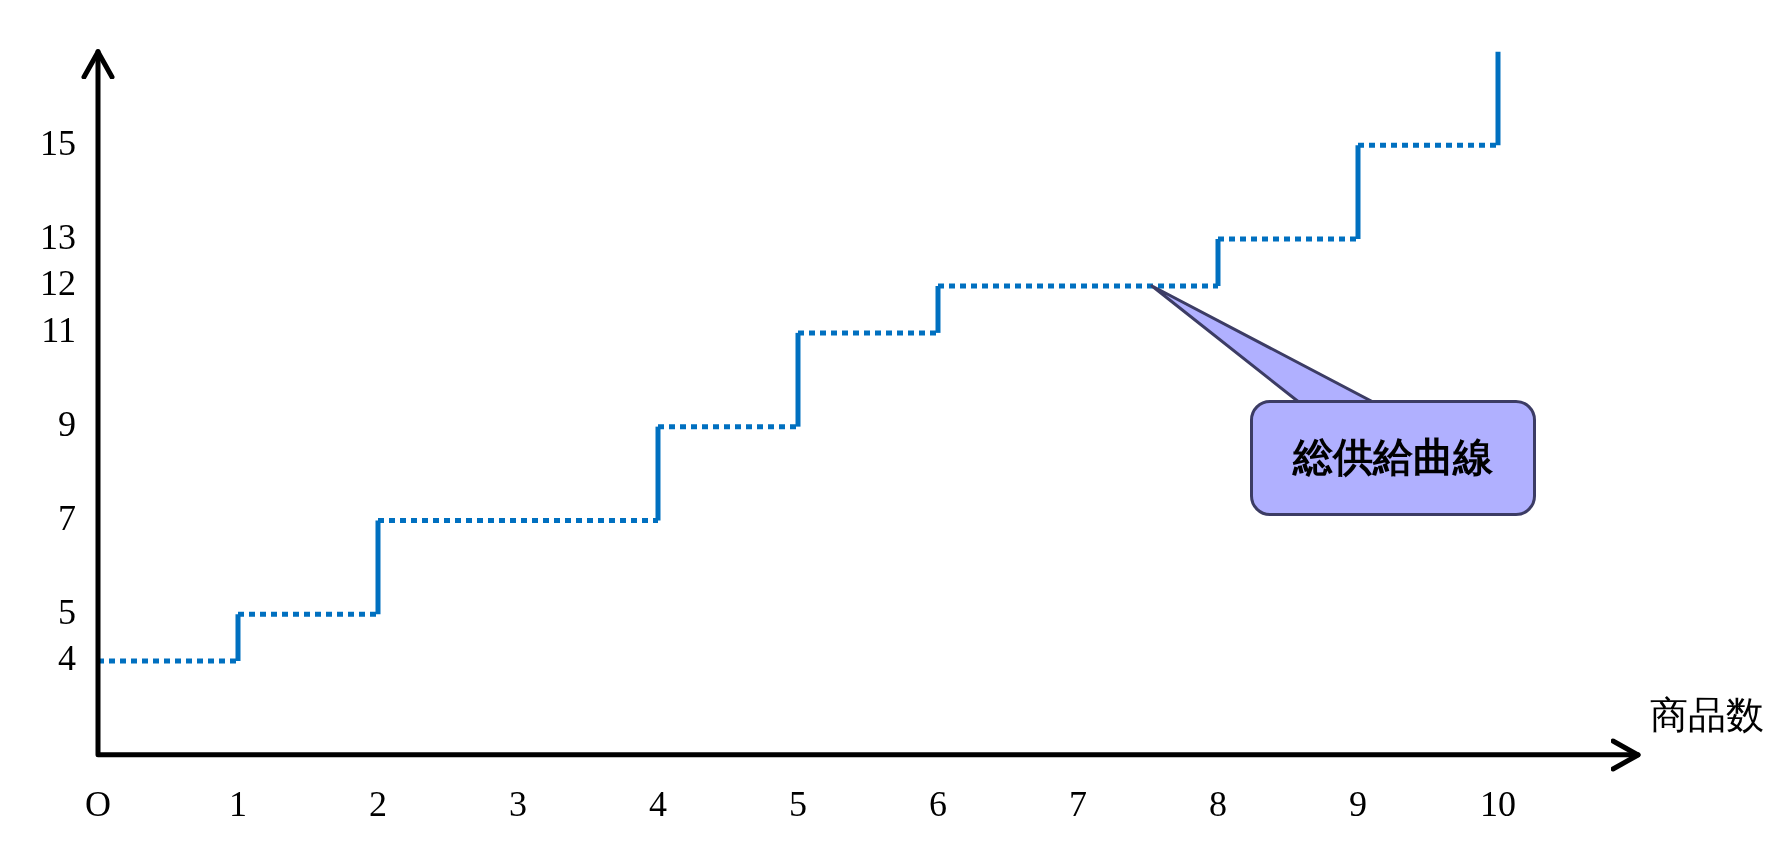 This screenshot has height=868, width=1779. I want to click on x-axis-title: 商品数, so click(1707, 714).